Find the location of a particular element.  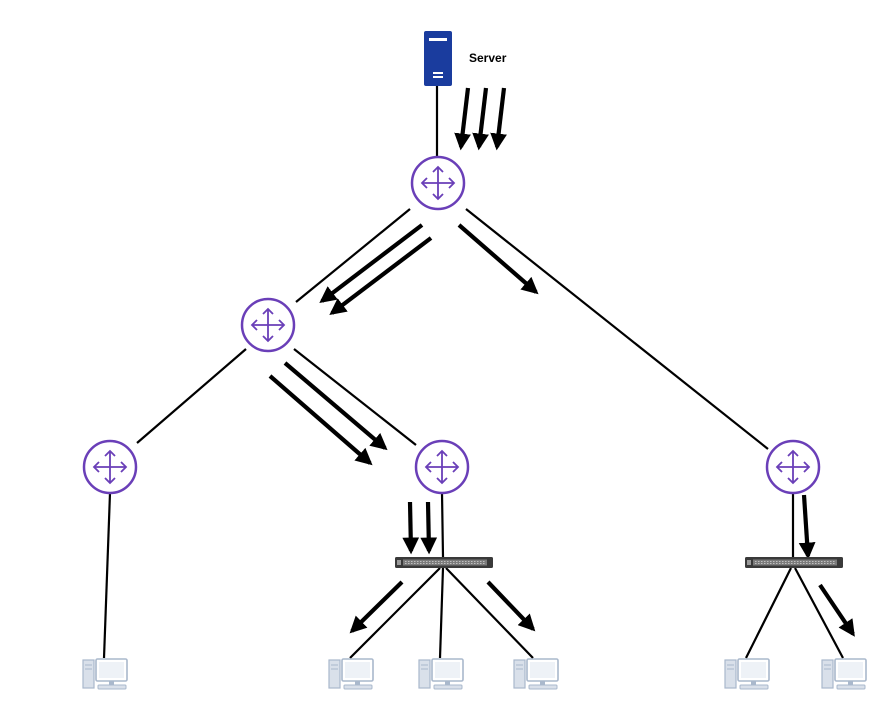

link-left-leaf1 is located at coordinates (191, 396).